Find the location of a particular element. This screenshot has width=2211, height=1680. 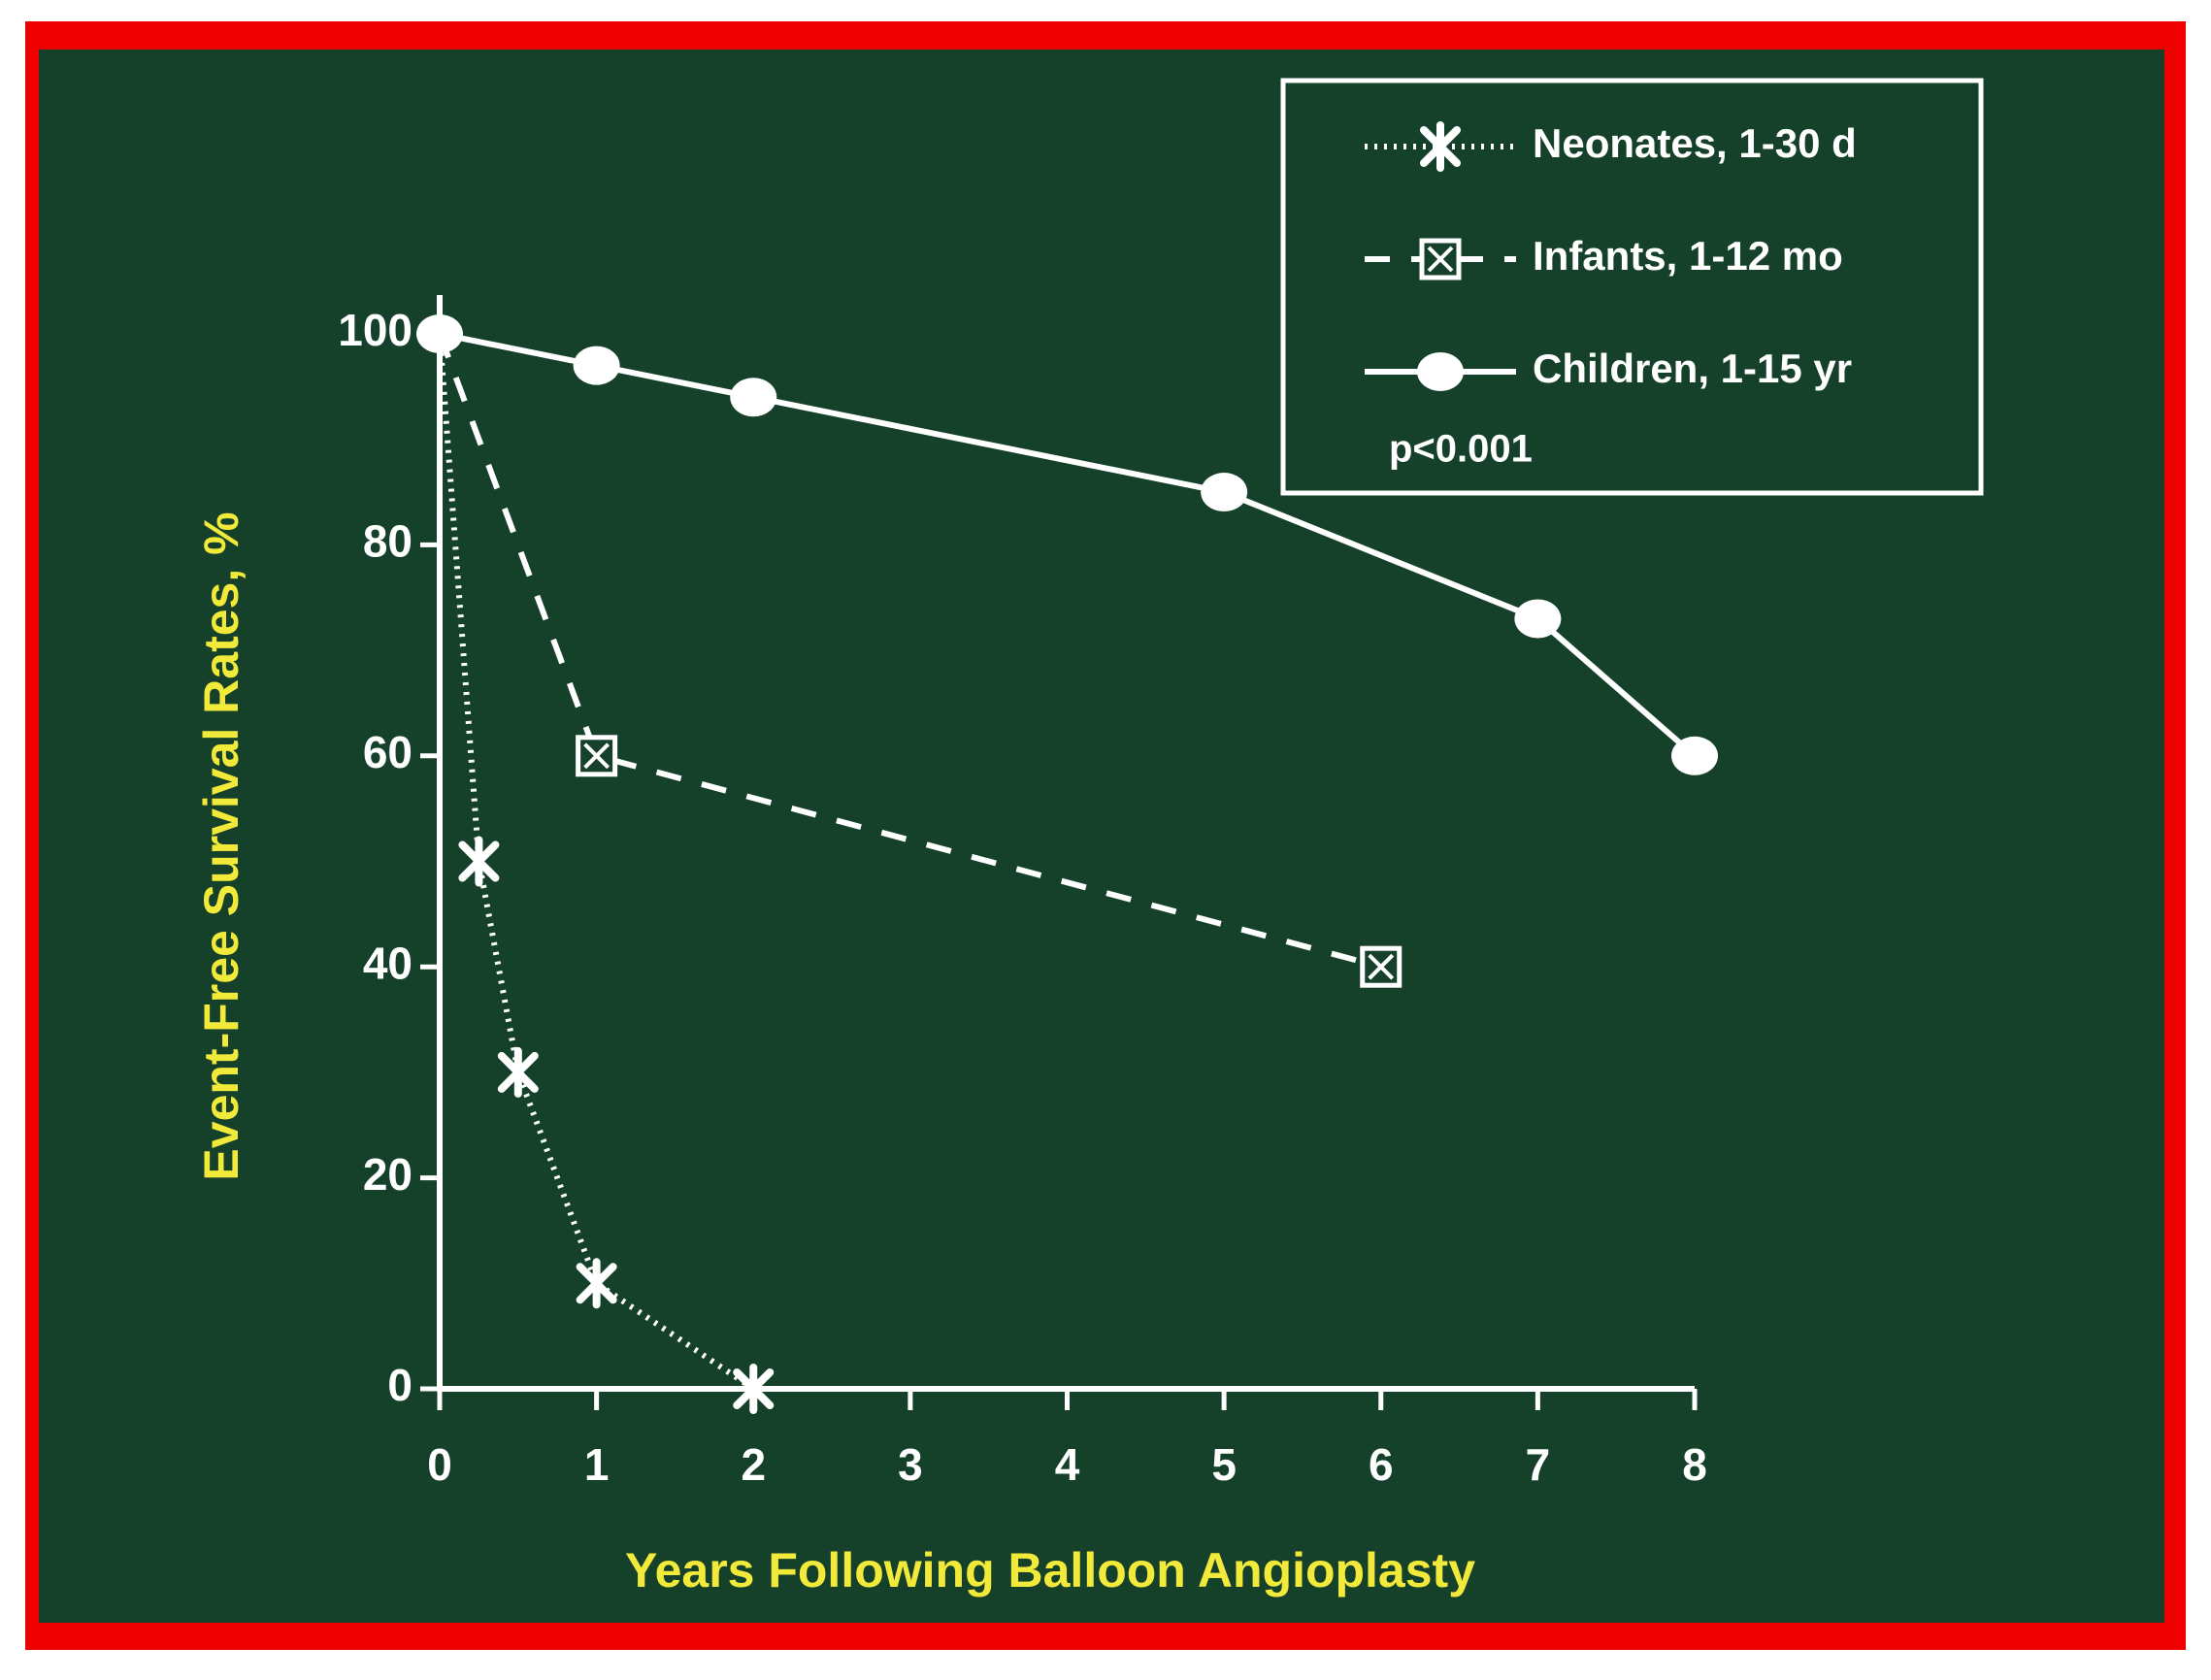

x-tick-label: 1 is located at coordinates (597, 1464).